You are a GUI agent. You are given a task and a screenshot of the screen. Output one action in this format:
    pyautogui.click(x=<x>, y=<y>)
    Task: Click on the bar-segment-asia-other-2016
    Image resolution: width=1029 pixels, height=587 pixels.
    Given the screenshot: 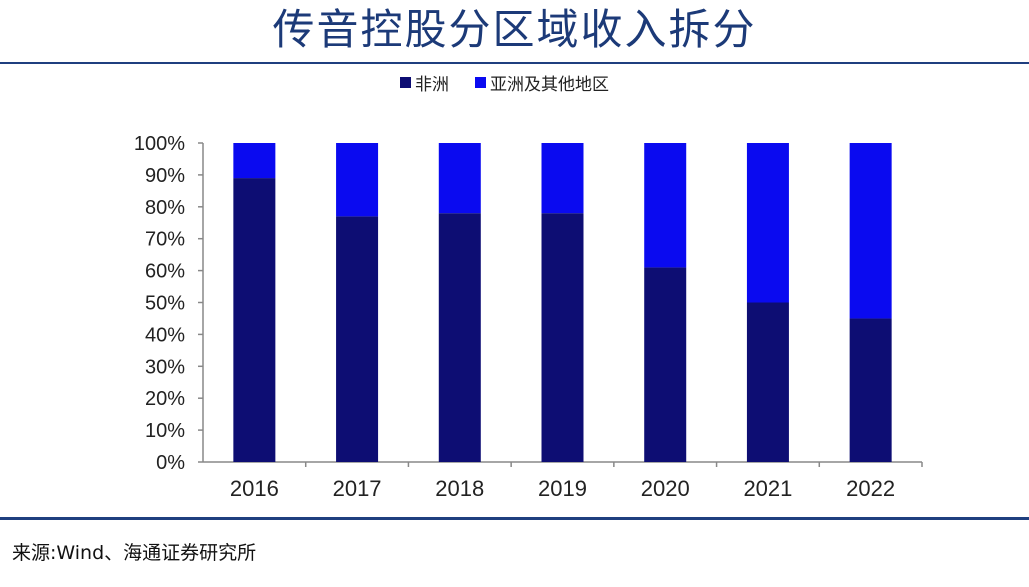 What is the action you would take?
    pyautogui.click(x=254, y=161)
    